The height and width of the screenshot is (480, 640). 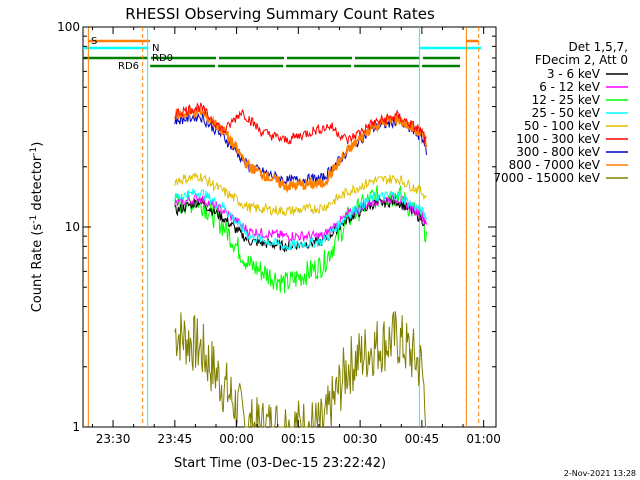 I want to click on y-axis-label-sup2: -1, so click(x=34, y=151).